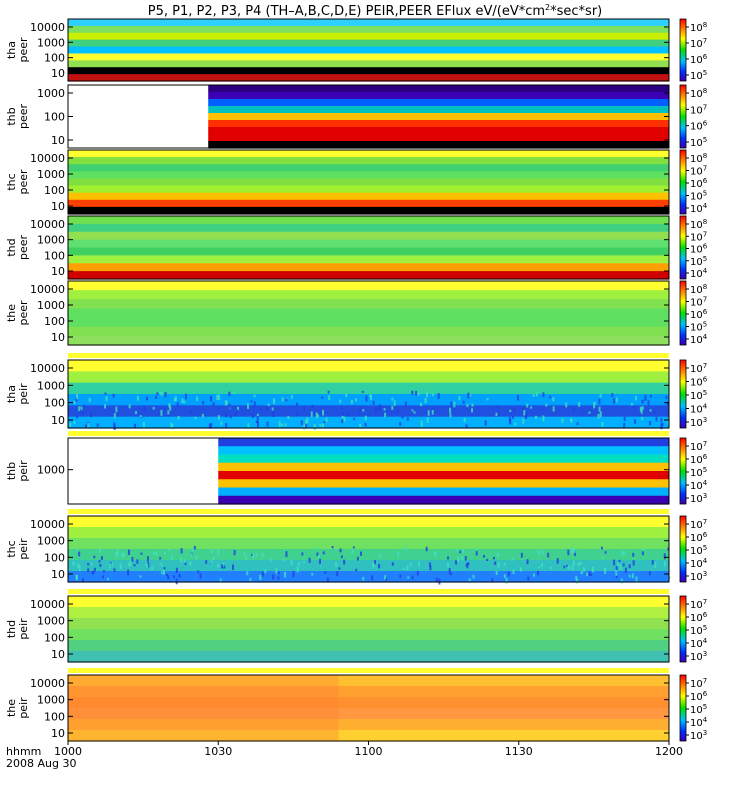 This screenshot has width=750, height=800. What do you see at coordinates (58, 420) in the screenshot?
I see `y-tick-label: 10` at bounding box center [58, 420].